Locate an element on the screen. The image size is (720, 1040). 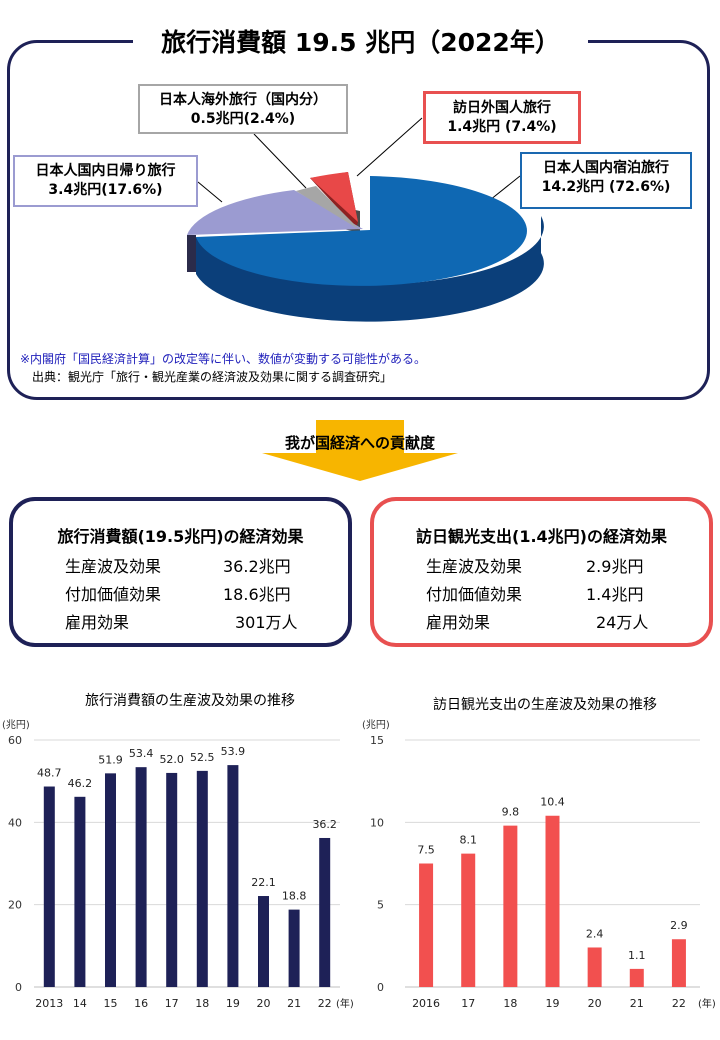
bar-value-label: 52.0 is located at coordinates (171, 759).